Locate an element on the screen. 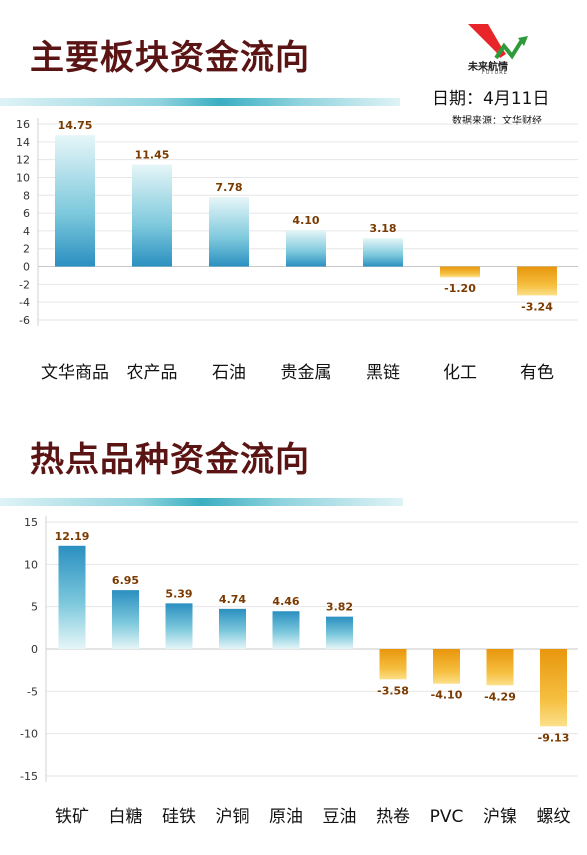  data-label: -4.10 is located at coordinates (447, 695).